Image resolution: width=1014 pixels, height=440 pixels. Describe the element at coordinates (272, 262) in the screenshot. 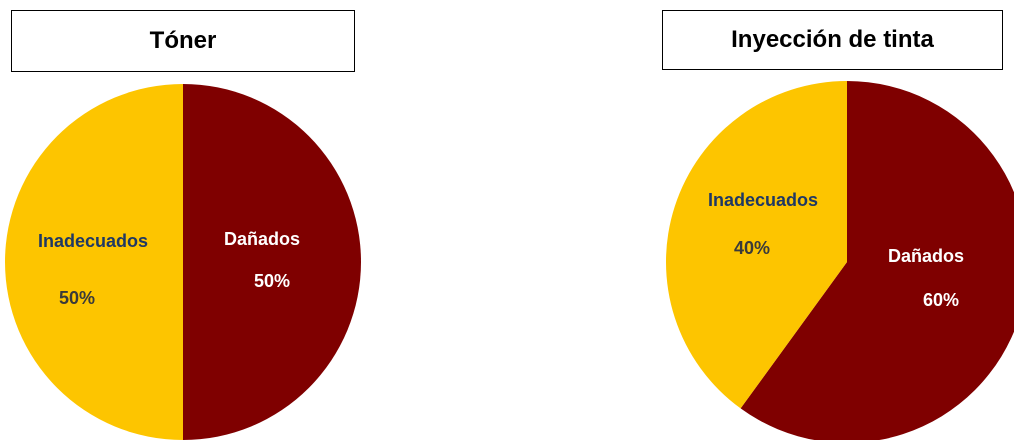

I see `pie-slice-da-ados` at that location.